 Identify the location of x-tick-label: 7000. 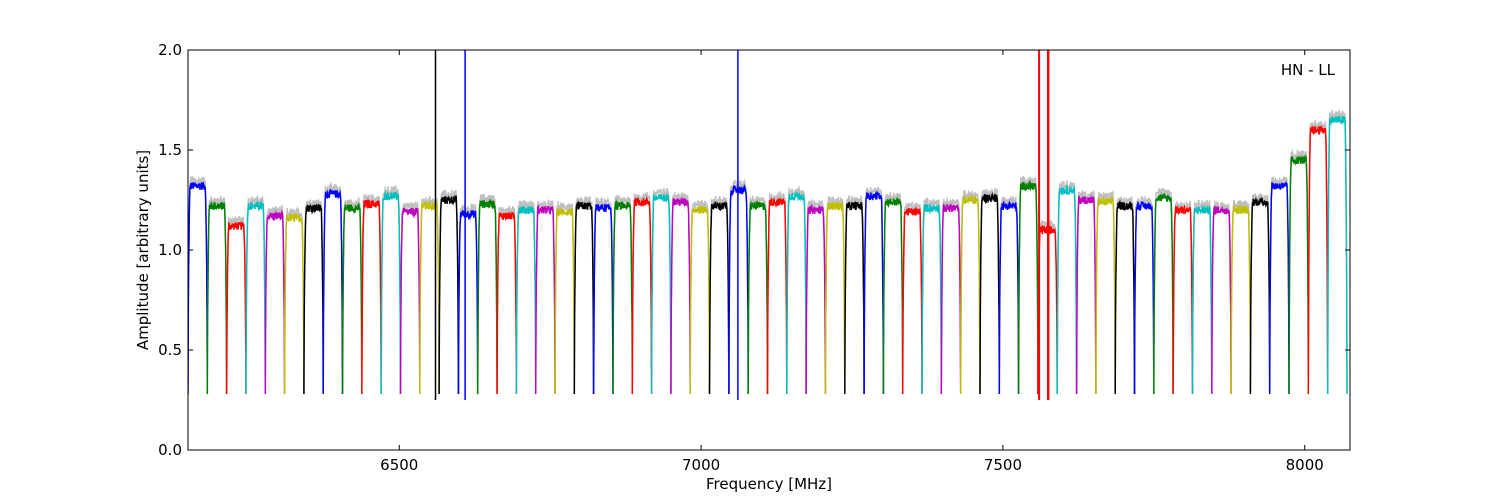
(701, 465).